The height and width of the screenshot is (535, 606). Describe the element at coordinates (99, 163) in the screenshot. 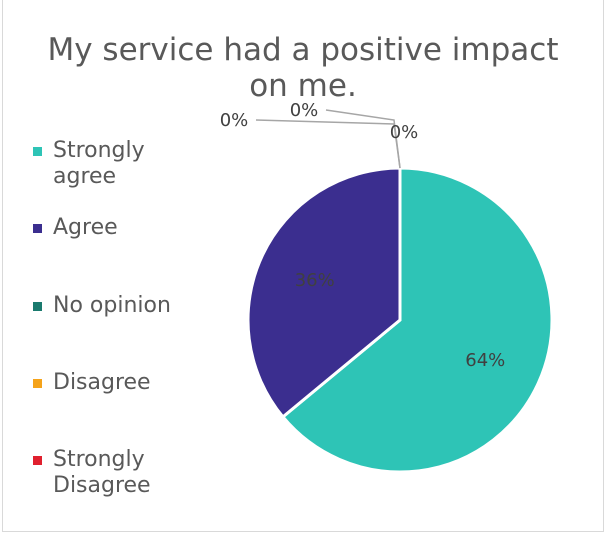

I see `legend-label-strongly-agree: Strongly agree` at that location.